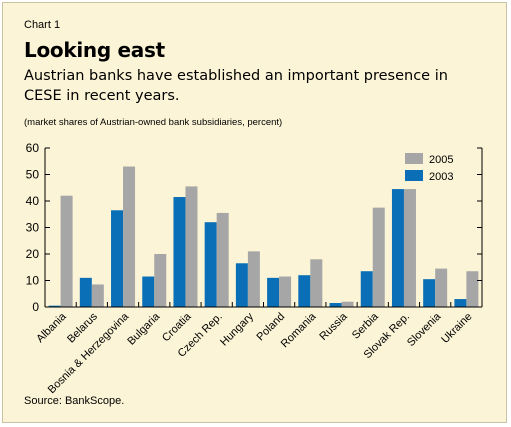 Image resolution: width=511 pixels, height=427 pixels. What do you see at coordinates (424, 329) in the screenshot?
I see `x-category-label: Slovenia` at bounding box center [424, 329].